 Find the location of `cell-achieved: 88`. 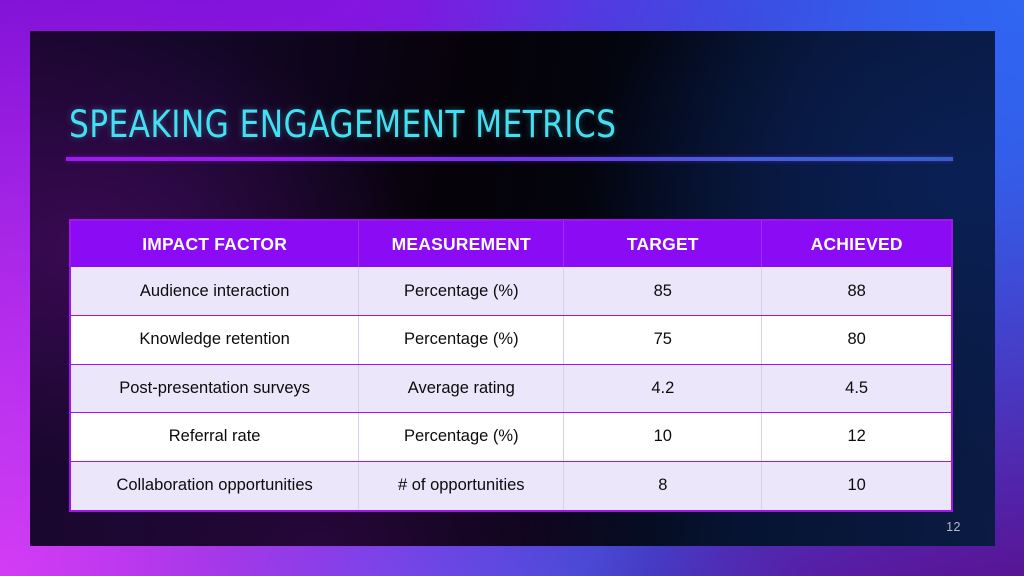

cell-achieved: 88 is located at coordinates (856, 291).